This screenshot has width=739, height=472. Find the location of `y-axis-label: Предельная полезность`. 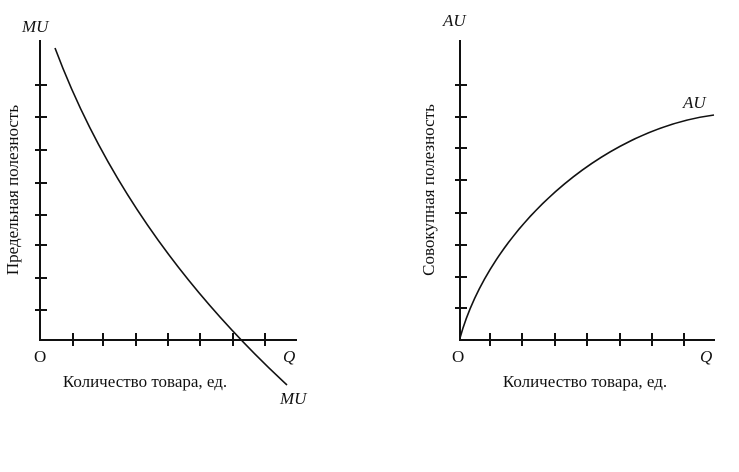

y-axis-label: Предельная полезность is located at coordinates (12, 190).